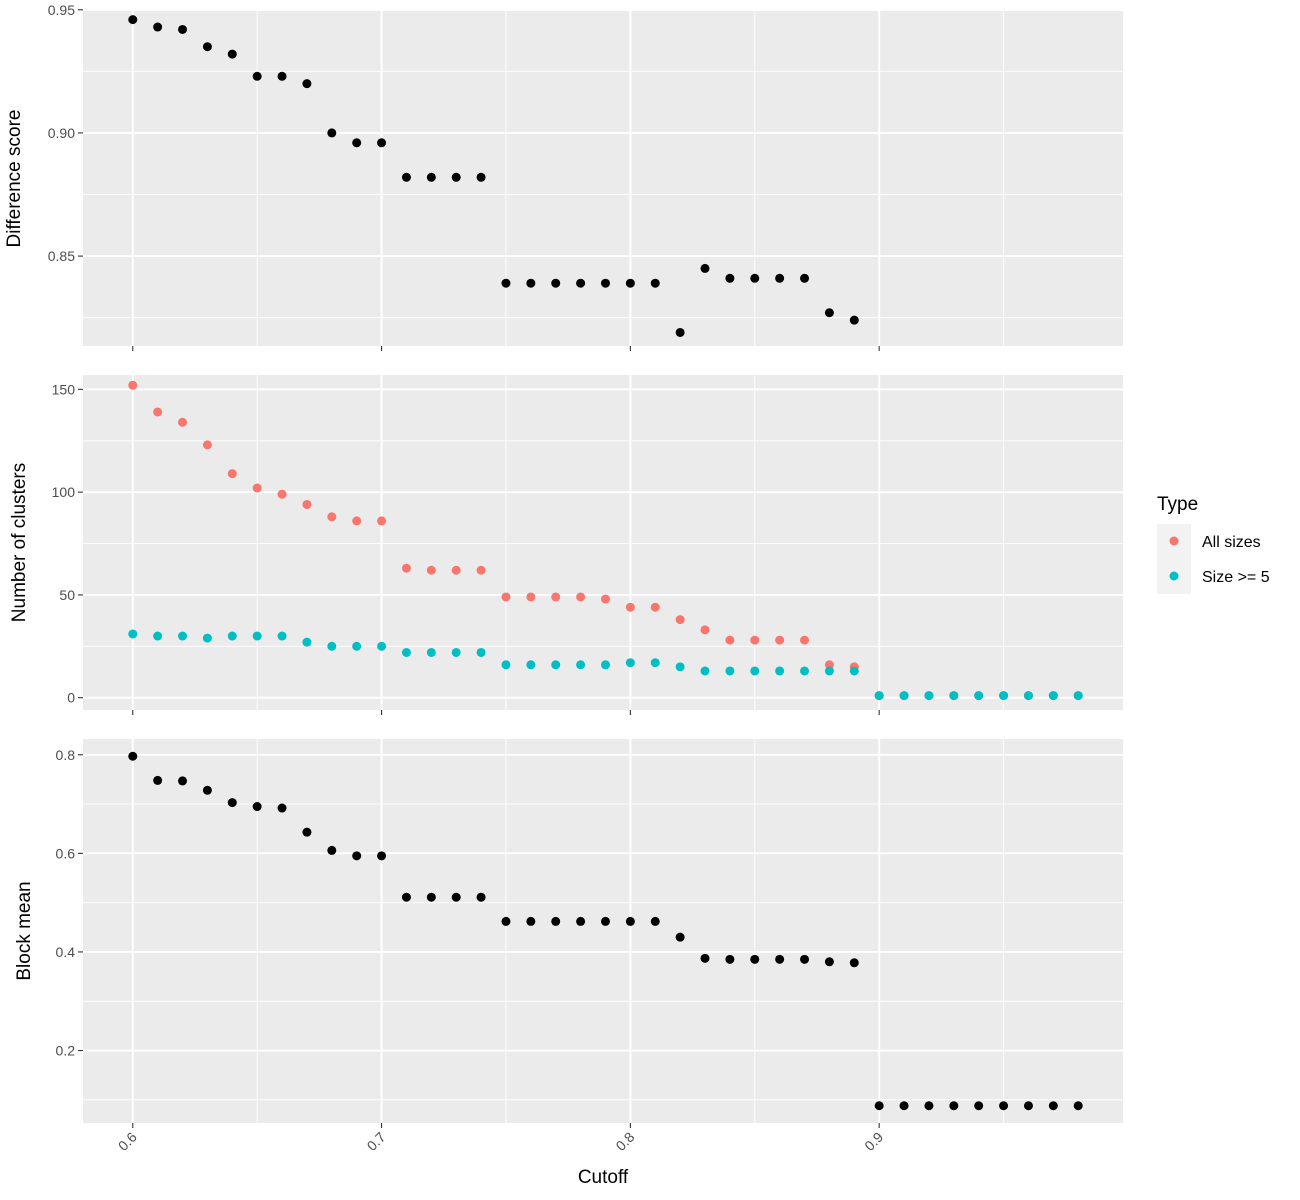 This screenshot has width=1300, height=1200. What do you see at coordinates (1236, 577) in the screenshot?
I see `legend-label-size-5: Size >= 5` at bounding box center [1236, 577].